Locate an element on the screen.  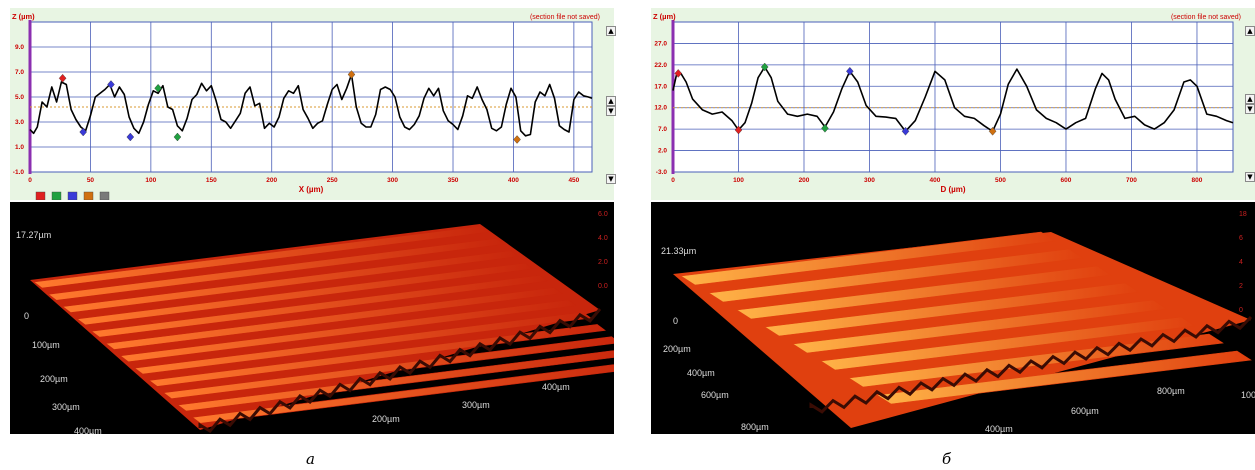
color-scale-label: 18 is located at coordinates (1243, 214).